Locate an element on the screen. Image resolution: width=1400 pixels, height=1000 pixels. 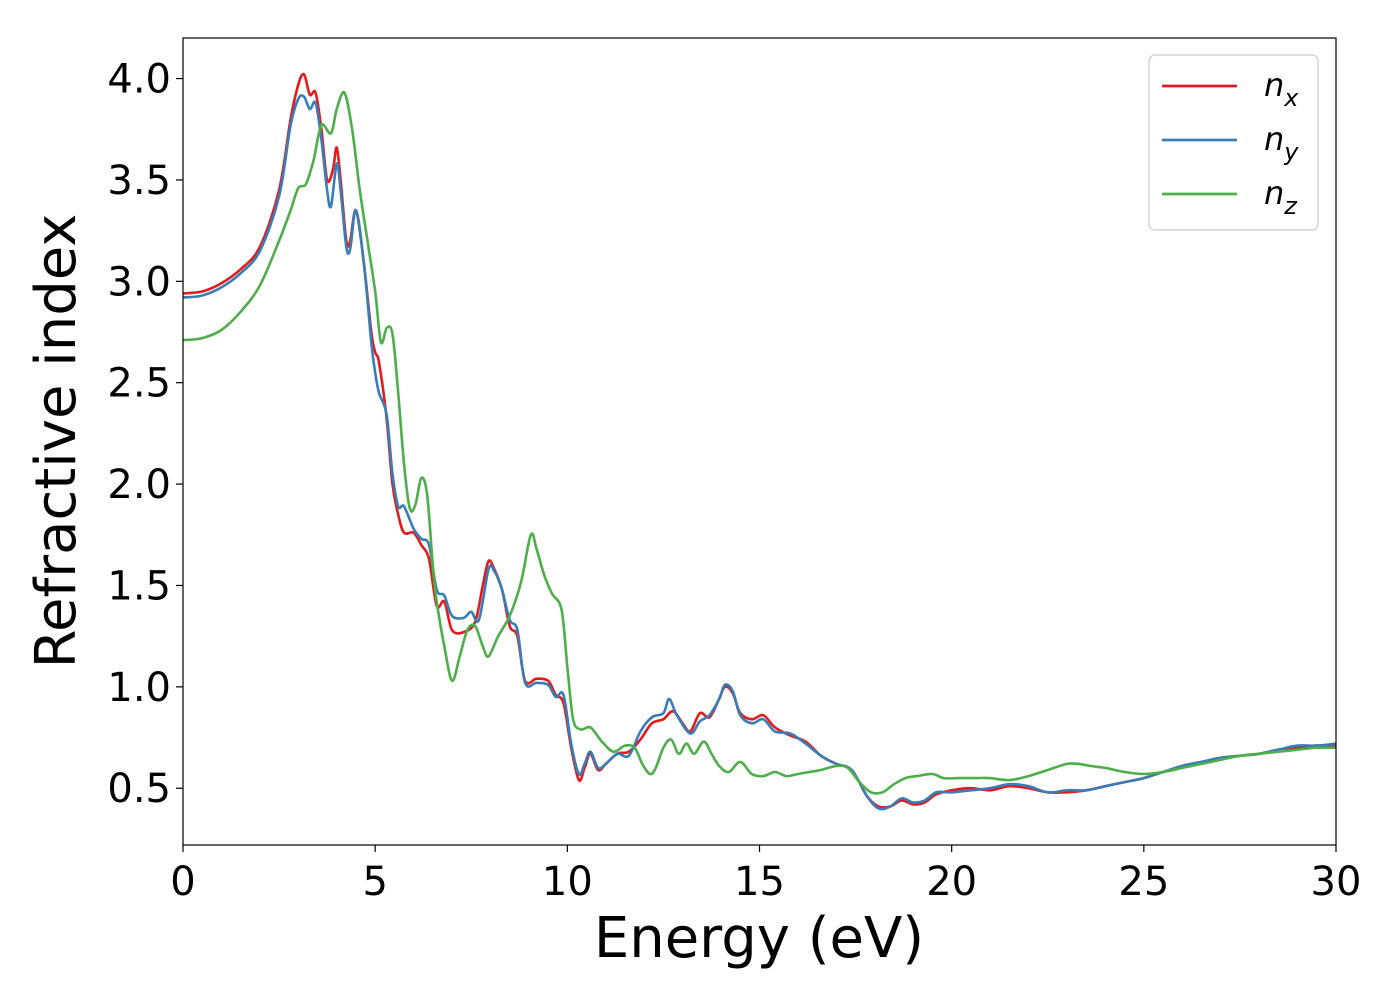
y-tick-label: 1.0 is located at coordinates (139, 688).